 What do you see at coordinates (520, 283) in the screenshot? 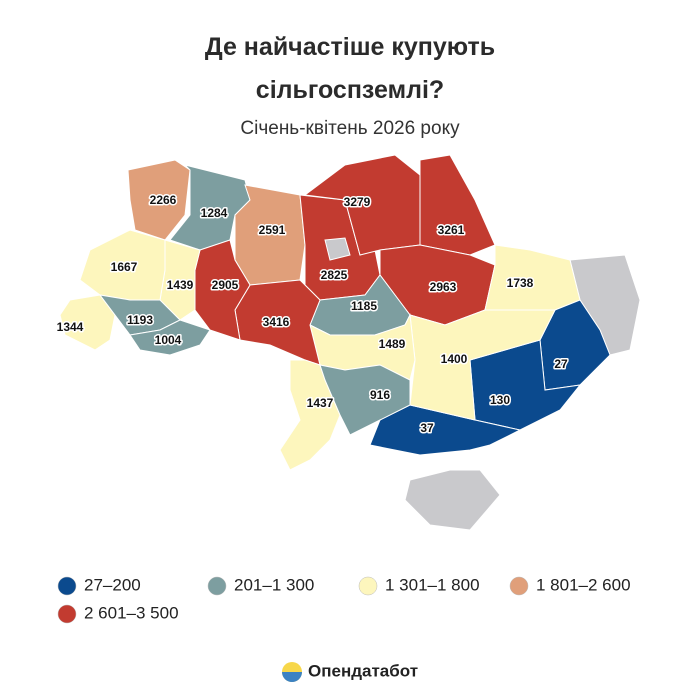
I see `region-value: 1738` at bounding box center [520, 283].